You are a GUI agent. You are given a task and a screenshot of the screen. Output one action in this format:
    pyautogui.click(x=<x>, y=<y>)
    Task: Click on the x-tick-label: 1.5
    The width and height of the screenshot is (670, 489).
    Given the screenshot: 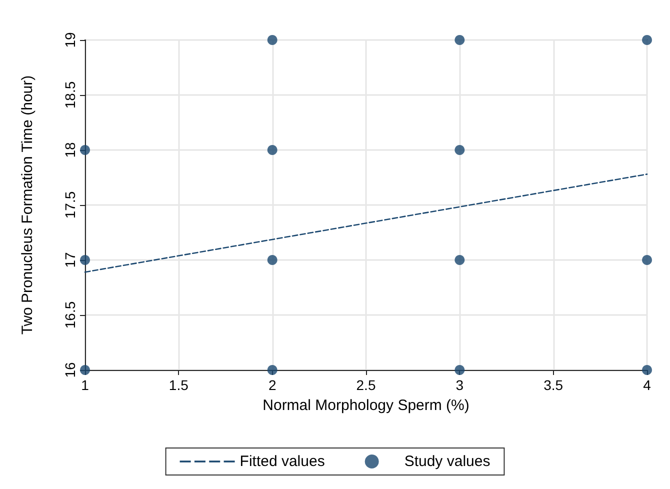 What is the action you would take?
    pyautogui.click(x=178, y=385)
    